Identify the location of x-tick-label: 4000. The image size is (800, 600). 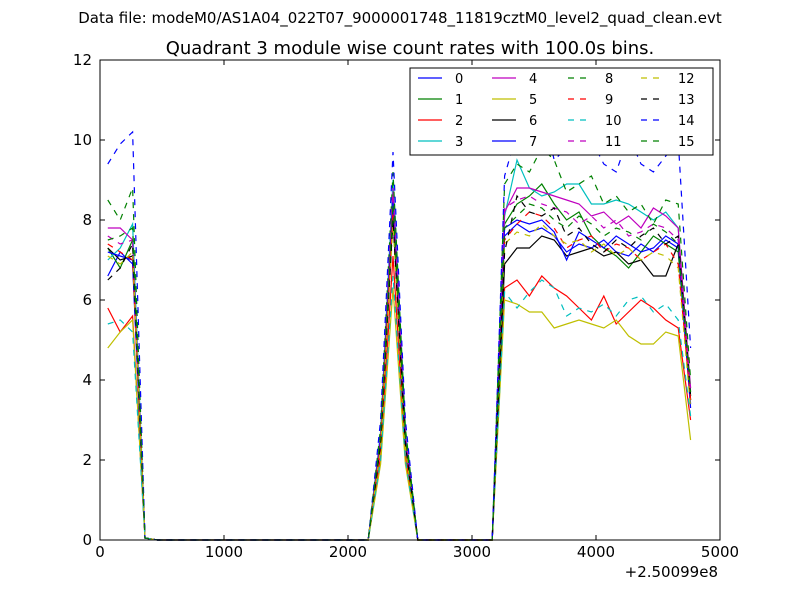
(596, 552).